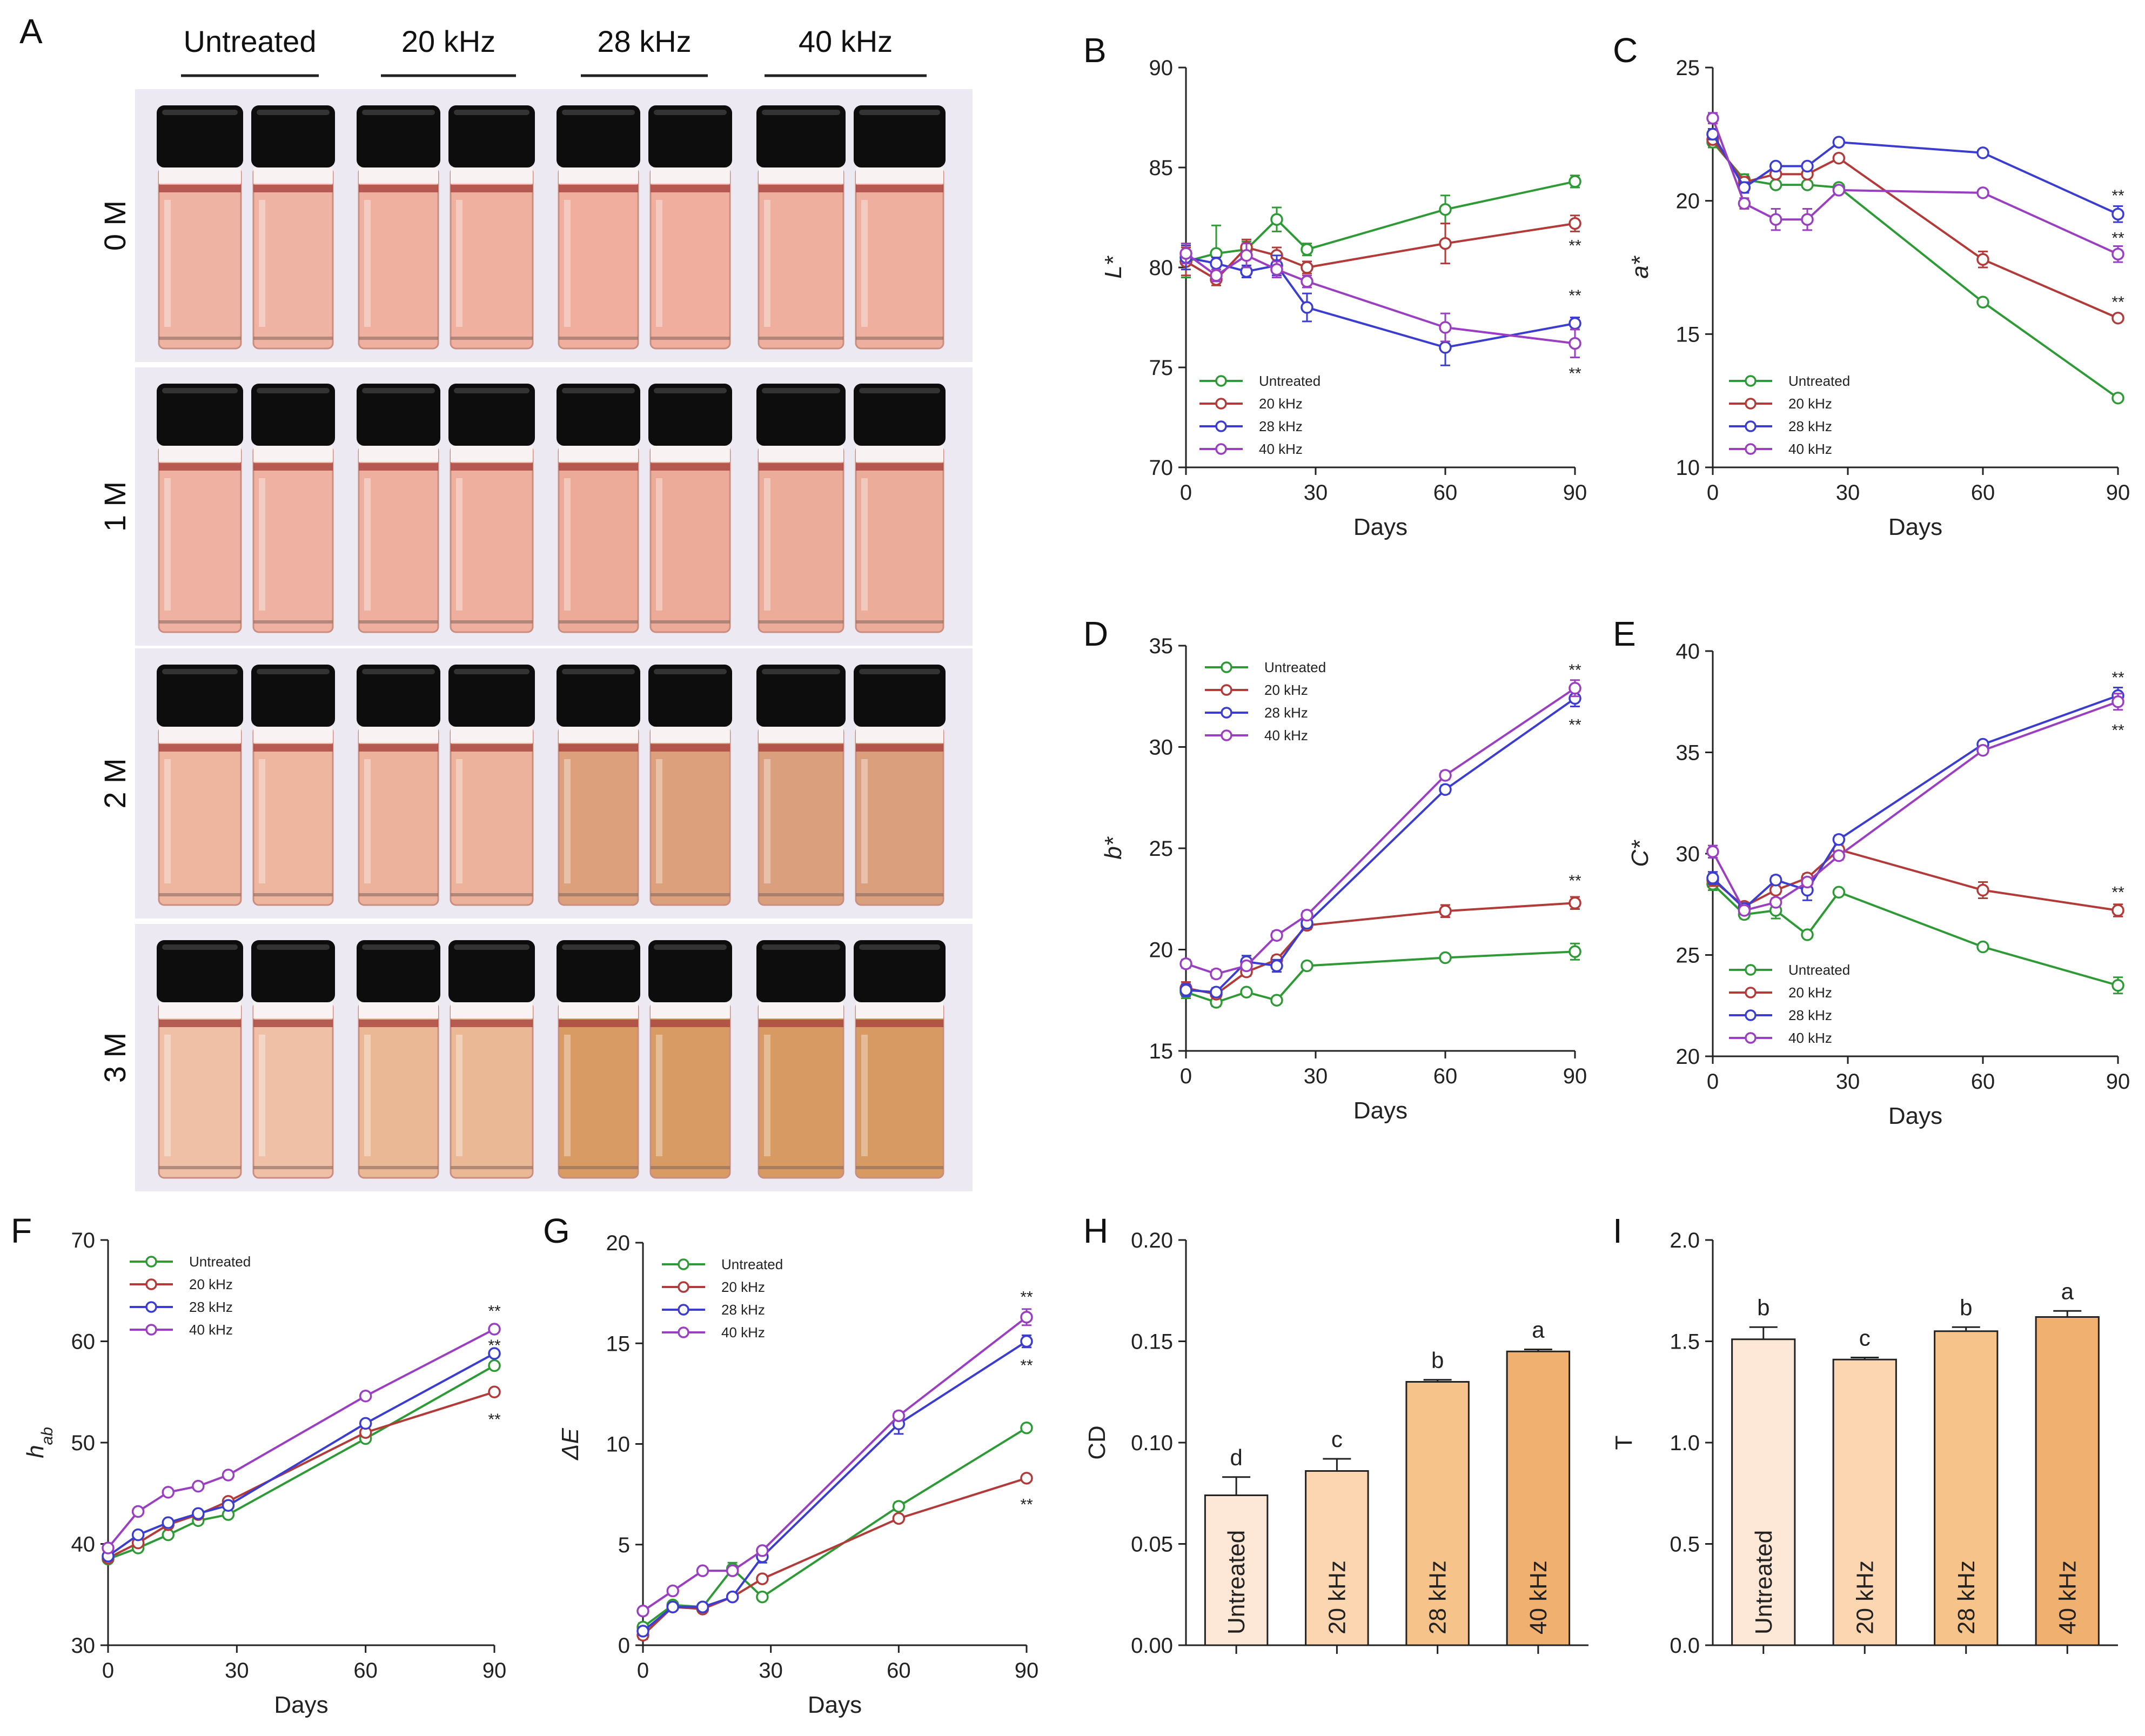 The image size is (2145, 1736). I want to click on bar-group-20-khz: c 20 kHz, so click(1865, 1490).